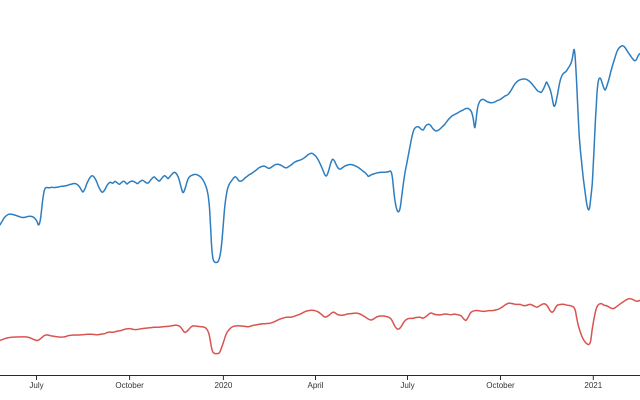  I want to click on svg-text: 2021, so click(593, 385).